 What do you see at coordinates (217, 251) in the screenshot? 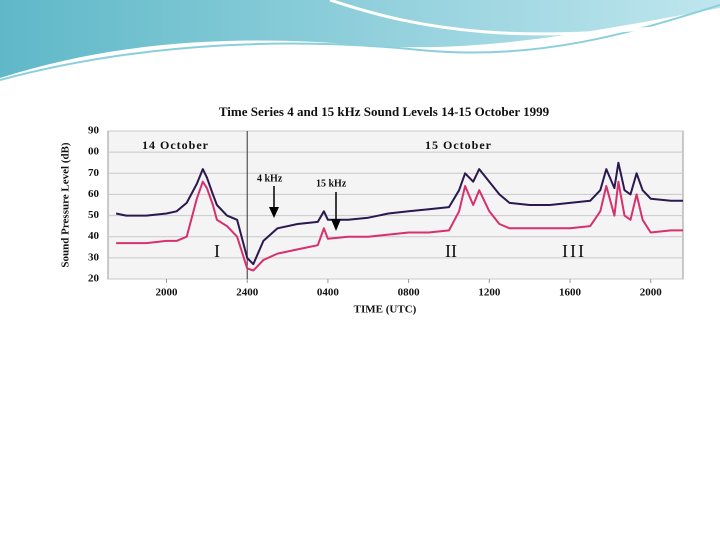
I see `period-label: I` at bounding box center [217, 251].